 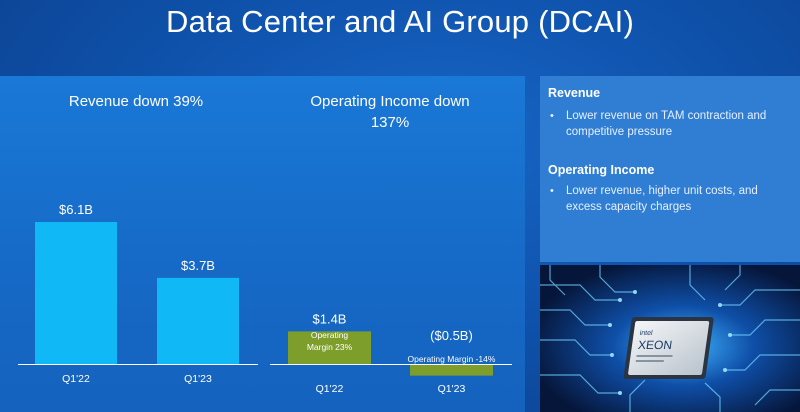 I want to click on operating-income-tick-label-1: Q1'23, so click(x=452, y=389).